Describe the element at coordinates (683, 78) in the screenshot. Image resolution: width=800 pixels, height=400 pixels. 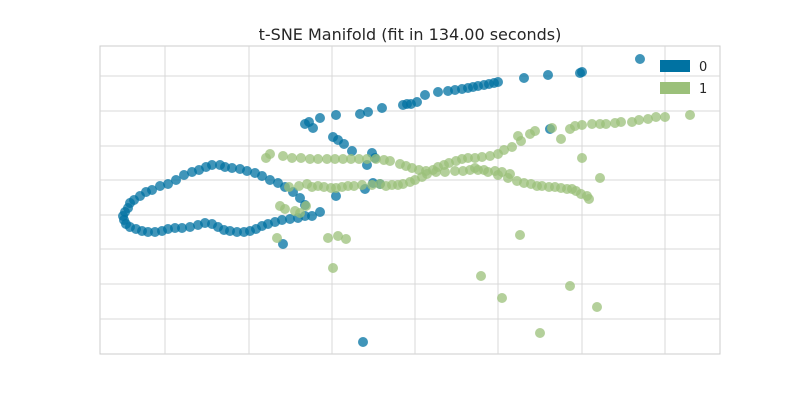
I see `legend: 0 1` at that location.